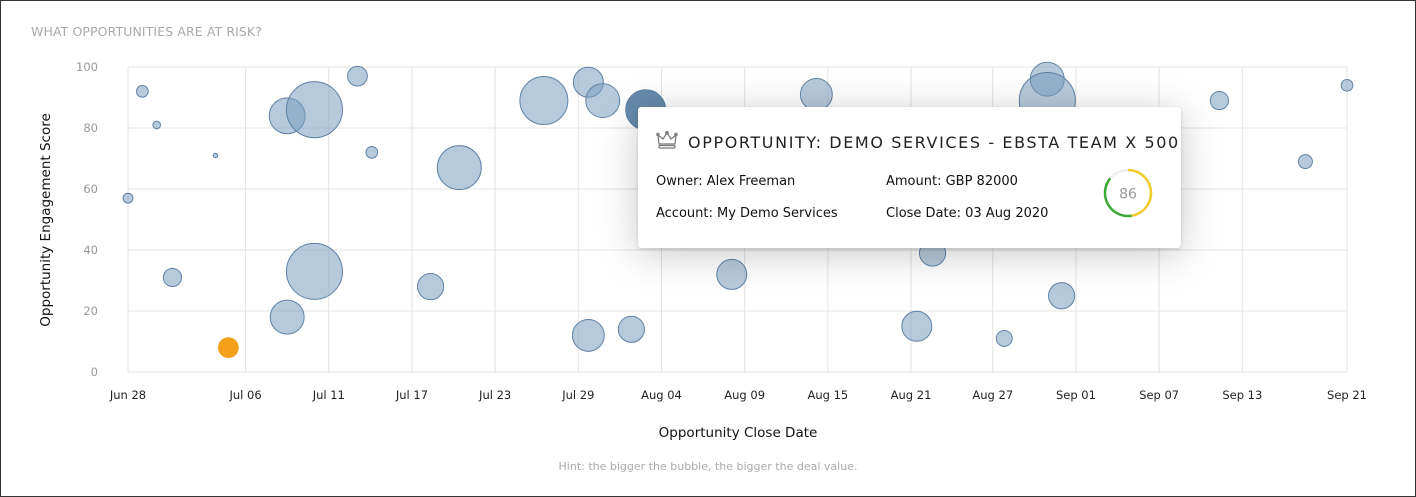  Describe the element at coordinates (90, 250) in the screenshot. I see `y-tick-label: 40` at that location.